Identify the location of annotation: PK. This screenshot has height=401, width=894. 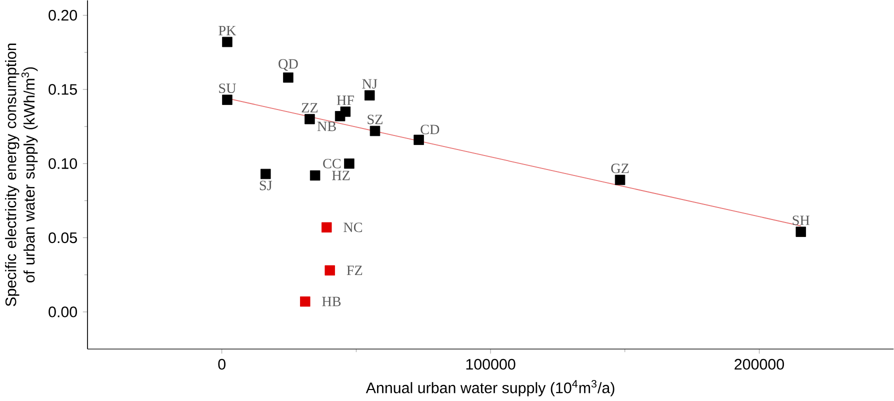
(227, 31).